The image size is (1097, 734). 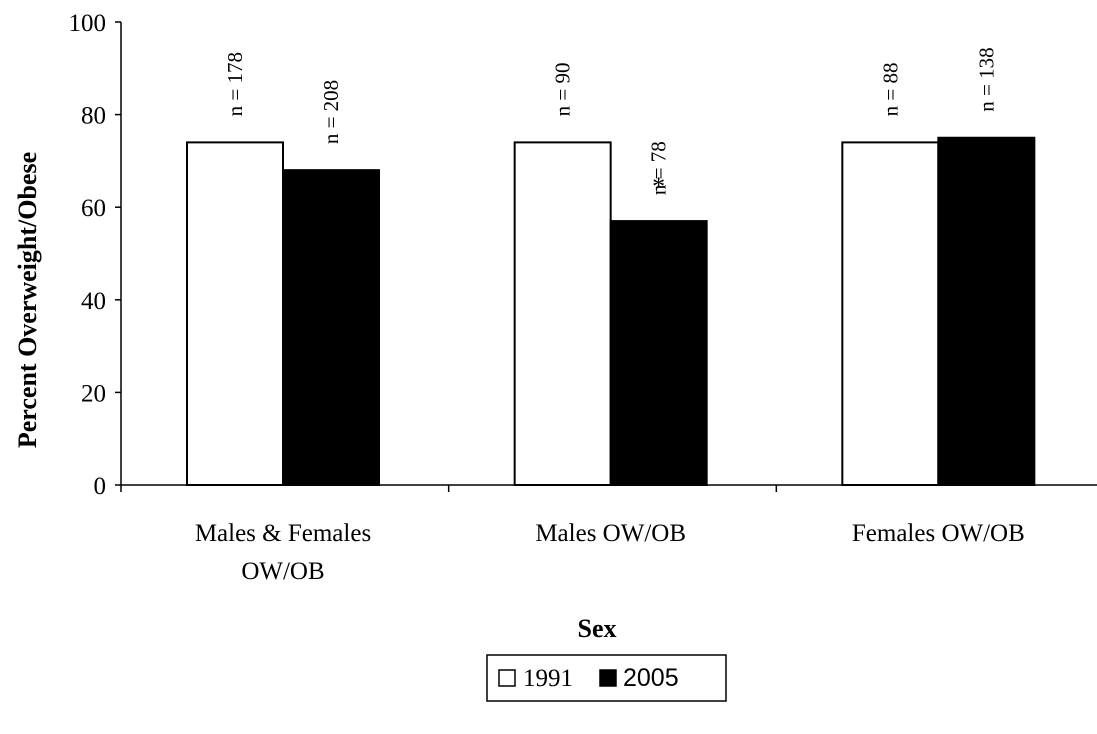 I want to click on x-axis-title: Sex, so click(x=597, y=628).